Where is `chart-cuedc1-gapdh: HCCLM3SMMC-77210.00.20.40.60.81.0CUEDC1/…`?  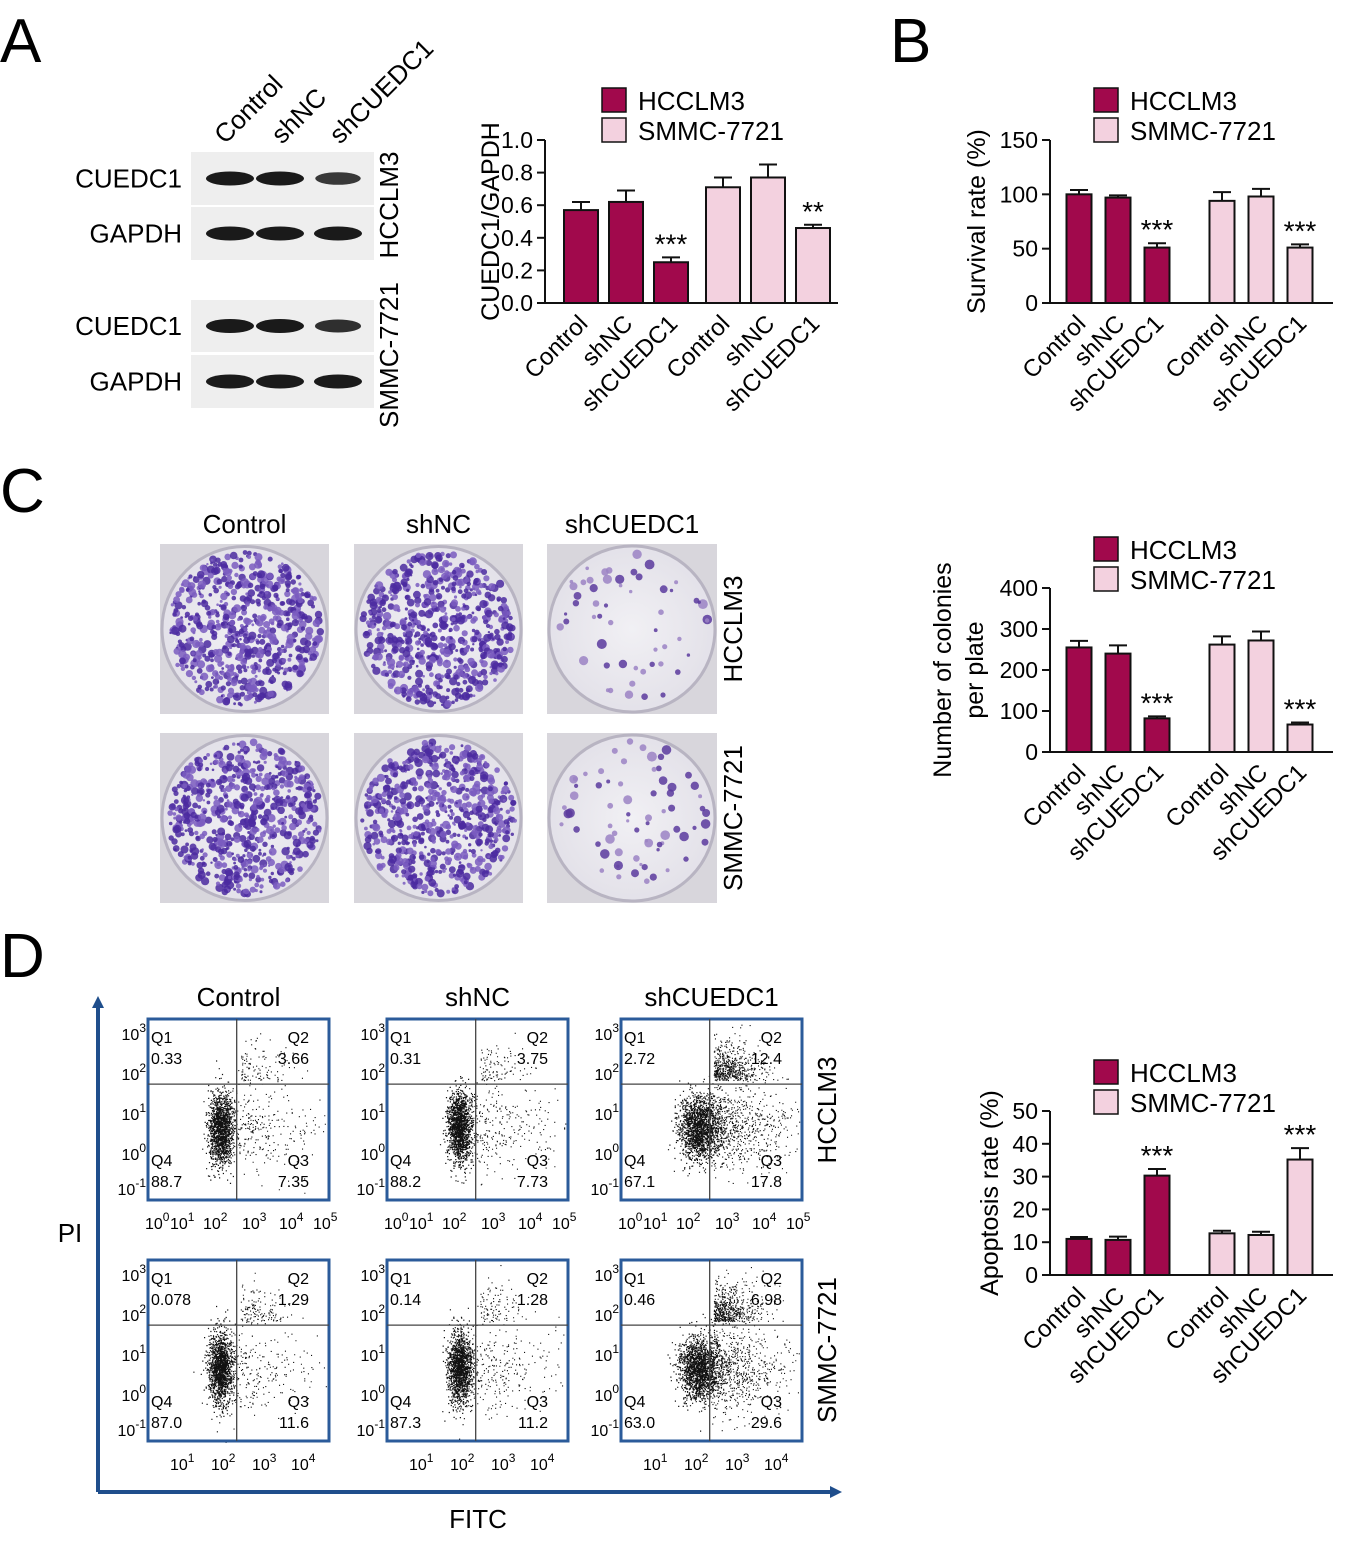 chart-cuedc1-gapdh: HCCLM3SMMC-77210.00.20.40.60.81.0CUEDC1/… is located at coordinates (657, 251).